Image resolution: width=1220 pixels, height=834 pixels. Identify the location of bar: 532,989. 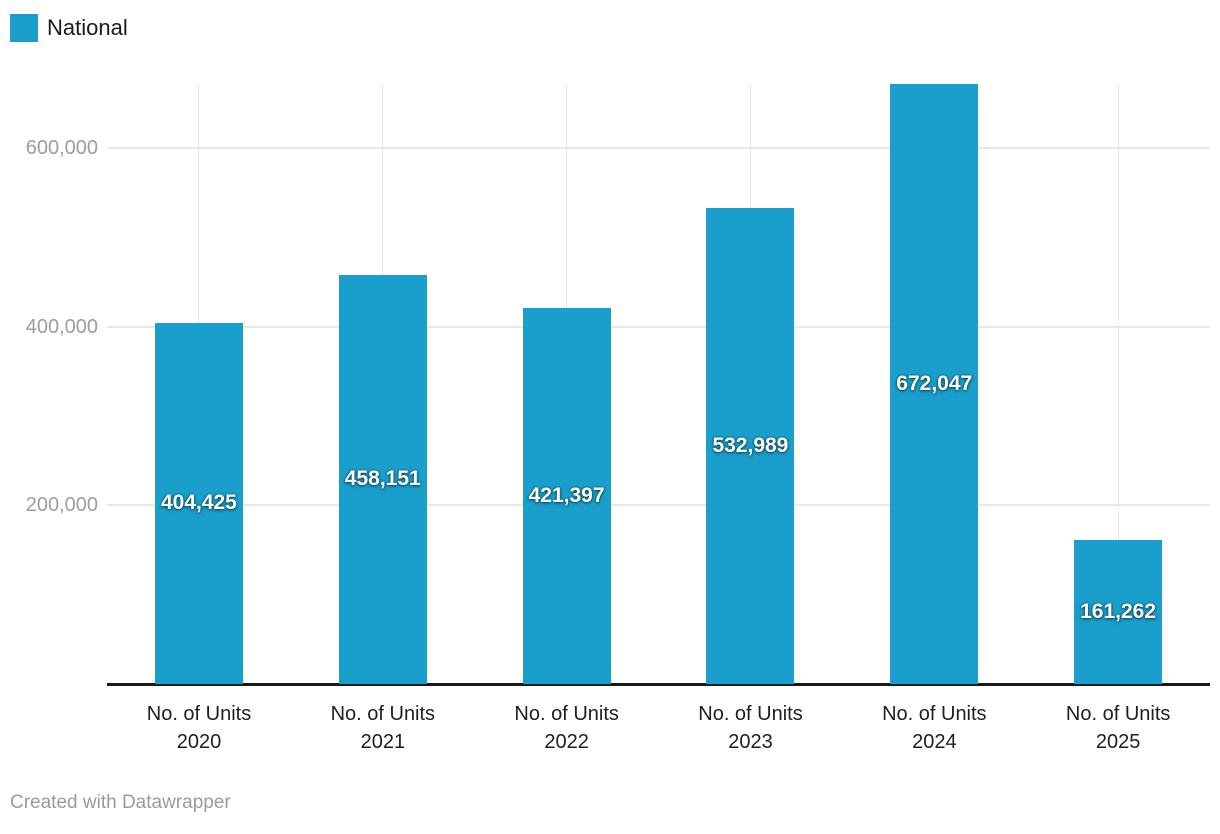
(750, 446).